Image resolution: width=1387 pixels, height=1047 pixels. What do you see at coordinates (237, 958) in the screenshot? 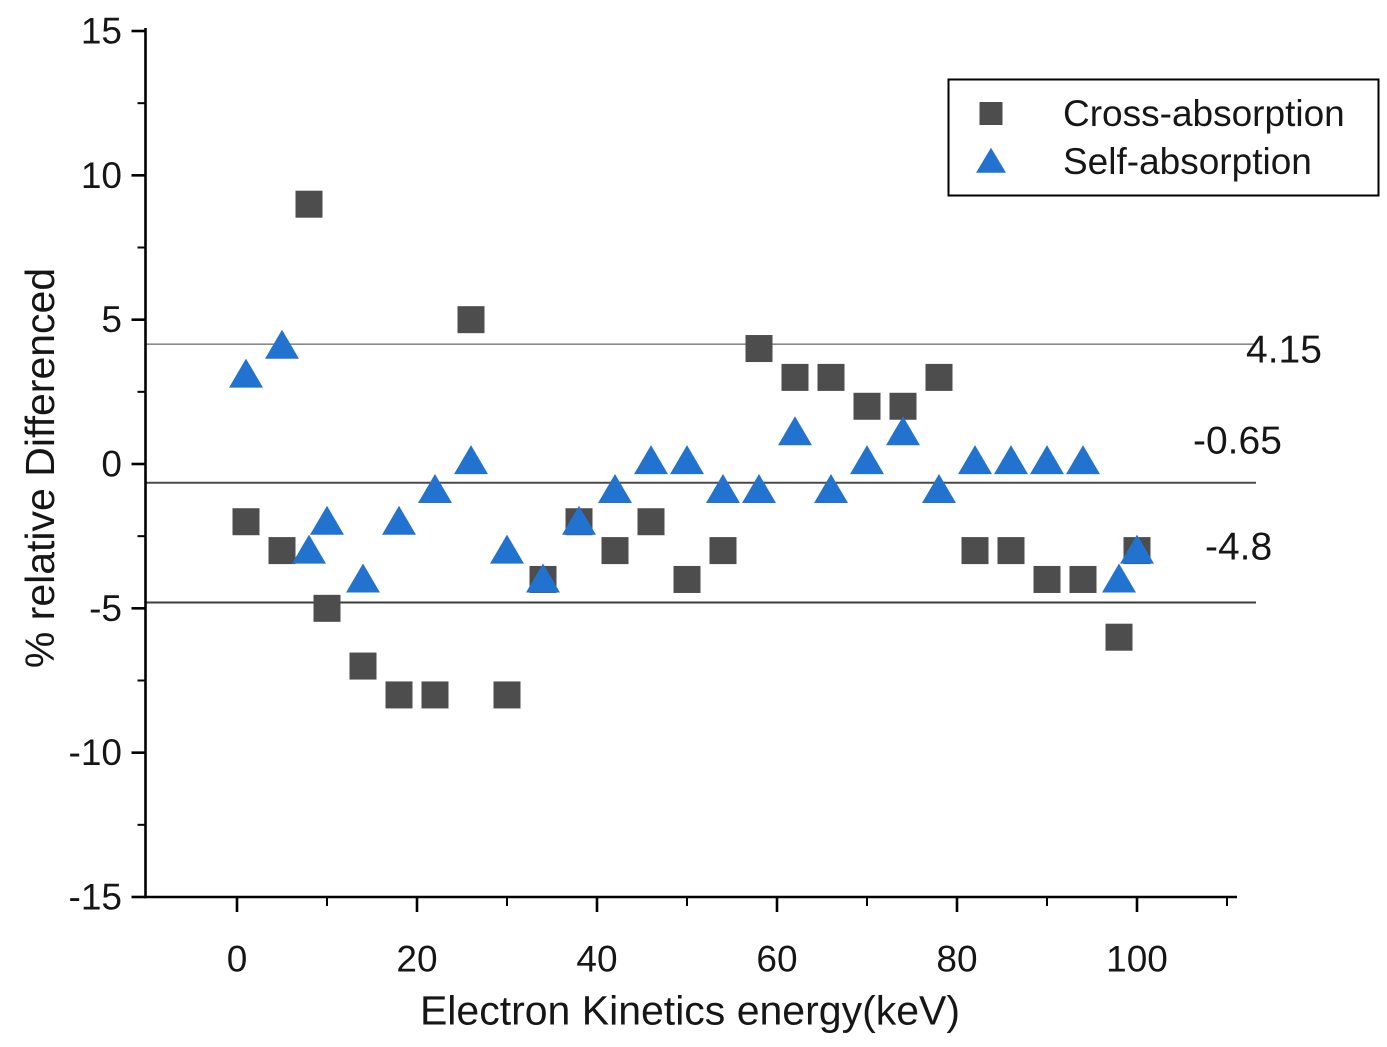
I see `x-tick-label: 0` at bounding box center [237, 958].